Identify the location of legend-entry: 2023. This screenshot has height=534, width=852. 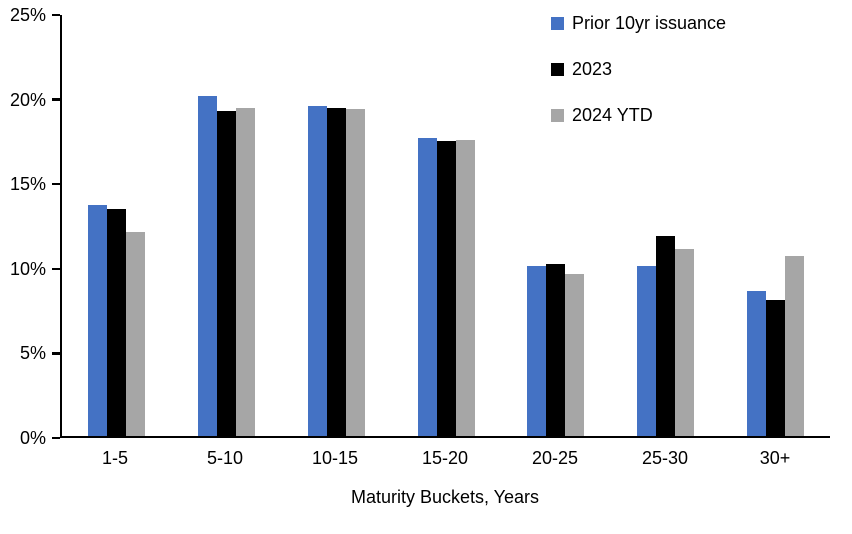
(638, 69).